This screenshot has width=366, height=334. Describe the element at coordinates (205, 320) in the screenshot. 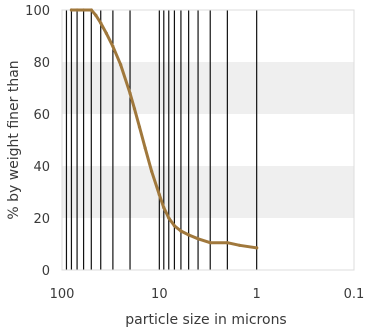

I see `x-axis-label: particle size in microns` at that location.